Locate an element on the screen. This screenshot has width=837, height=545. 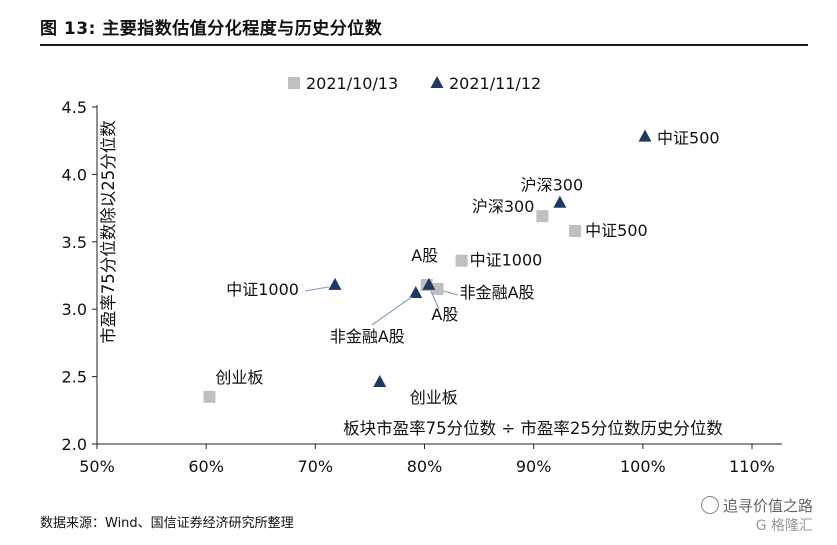
x-tick-label: 60% is located at coordinates (206, 466).